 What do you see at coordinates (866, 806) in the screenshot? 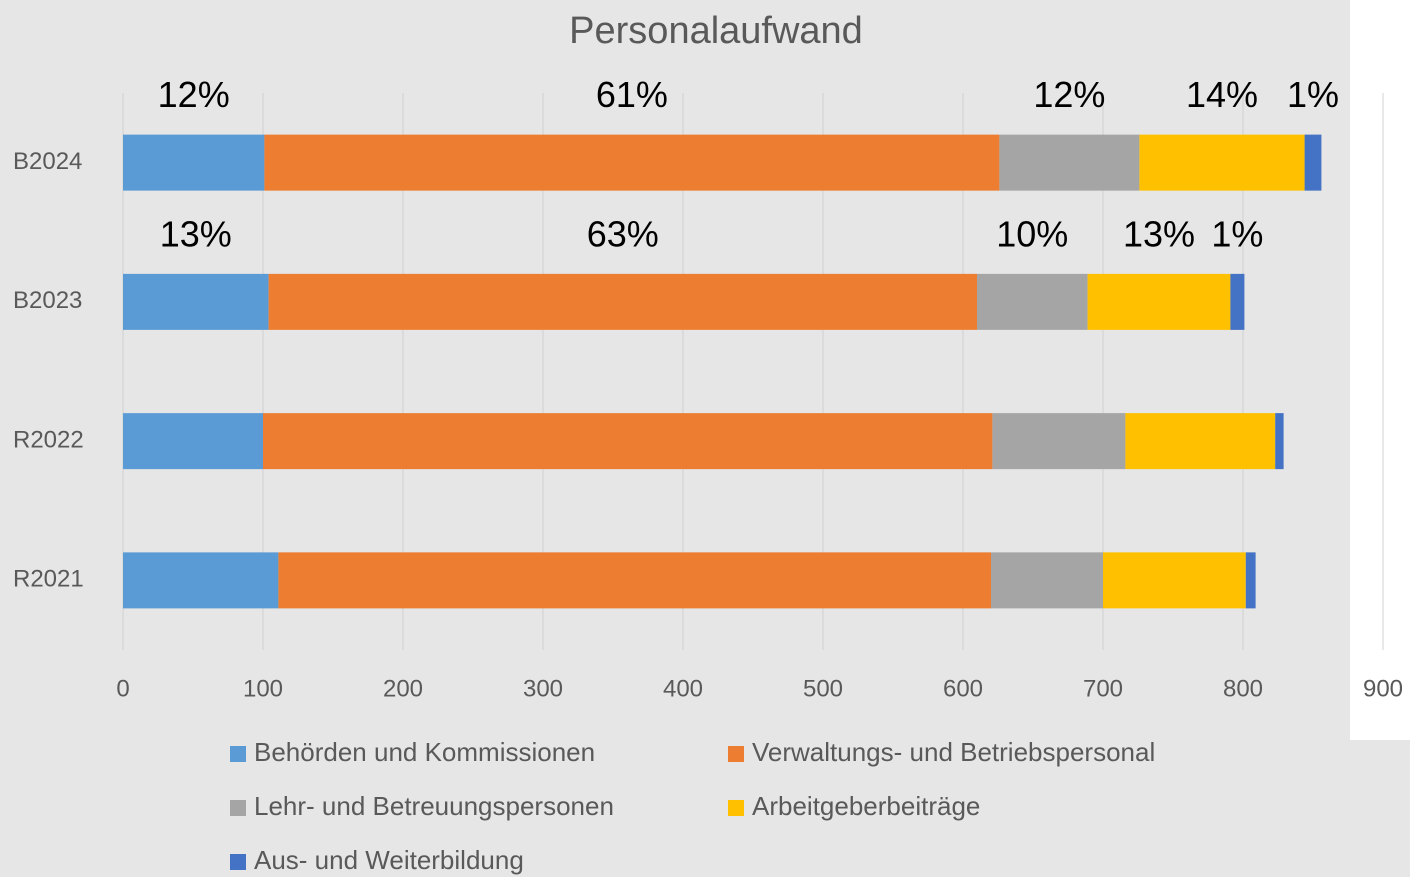
I see `legend-label: Arbeitgeberbeiträge` at bounding box center [866, 806].